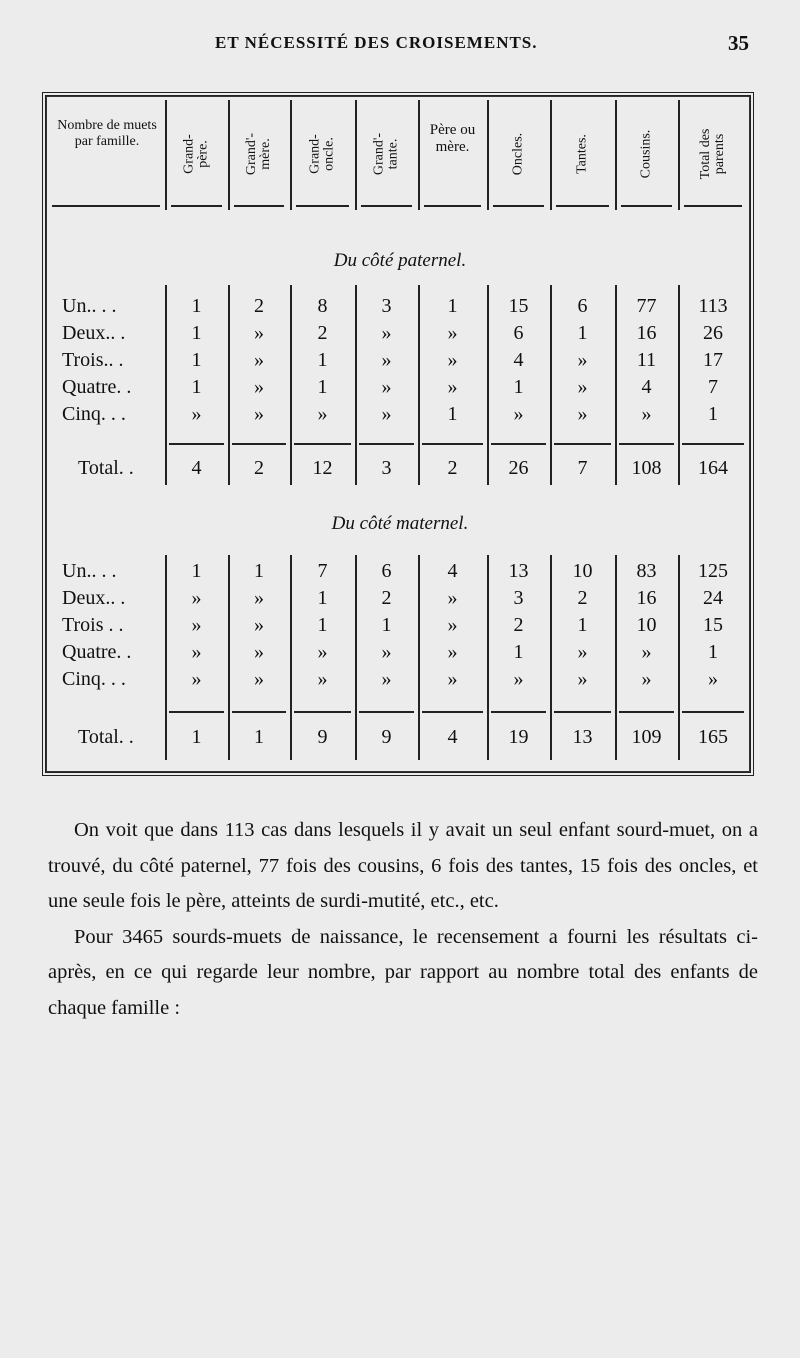  Describe the element at coordinates (400, 737) in the screenshot. I see `total-row: Total. . 1 1 9 9 4 19 13 109 165` at that location.